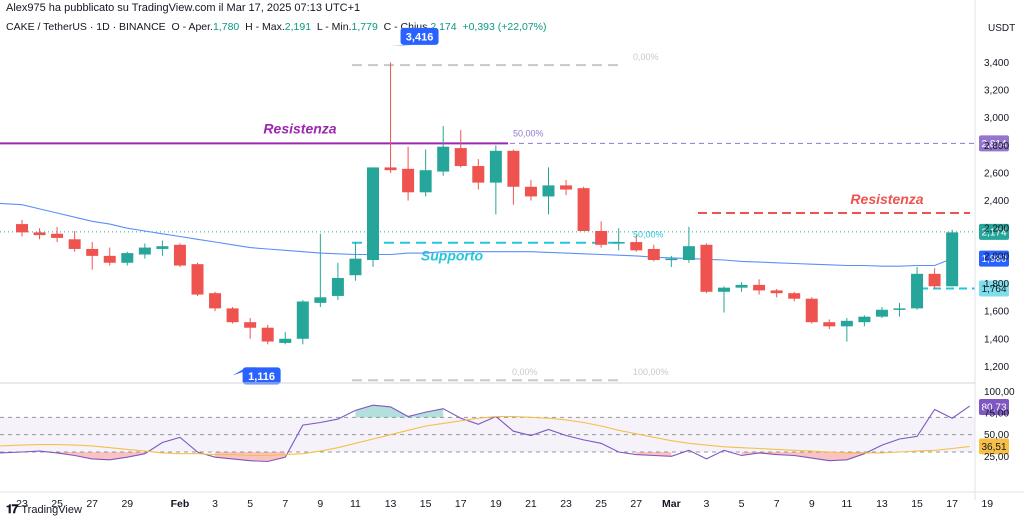 Image resolution: width=1024 pixels, height=521 pixels. Describe the element at coordinates (261, 376) in the screenshot. I see `callout-box` at that location.